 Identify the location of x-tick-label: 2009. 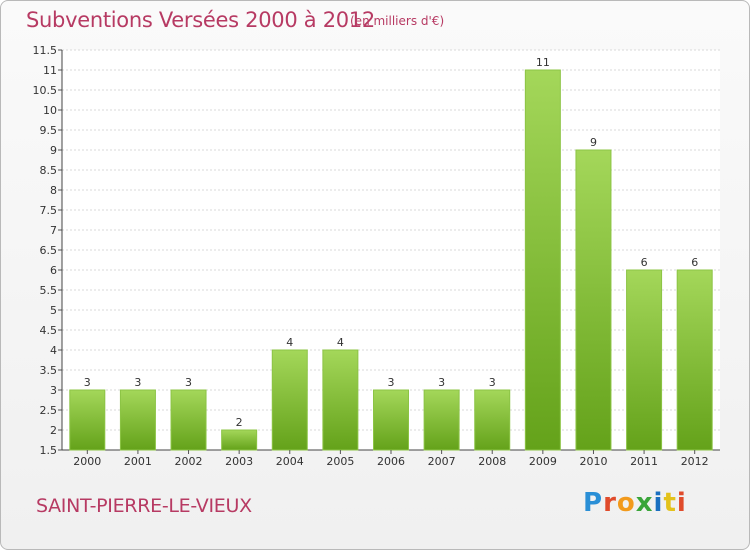
(543, 461).